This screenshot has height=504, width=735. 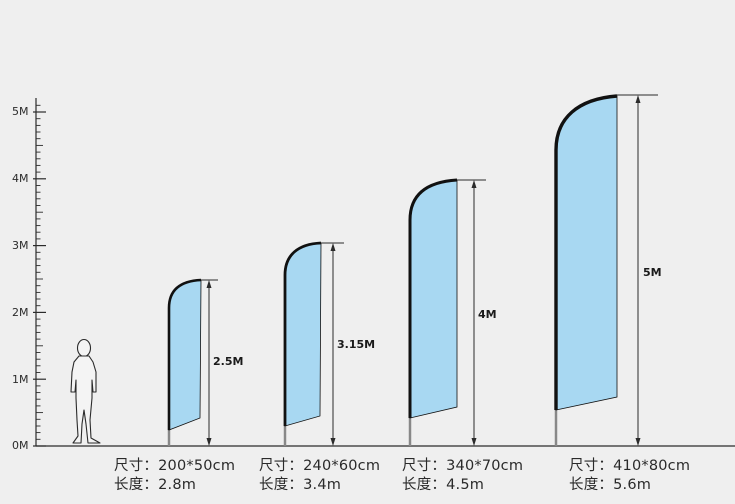 I want to click on flag-height-label: 2.5M, so click(x=228, y=361).